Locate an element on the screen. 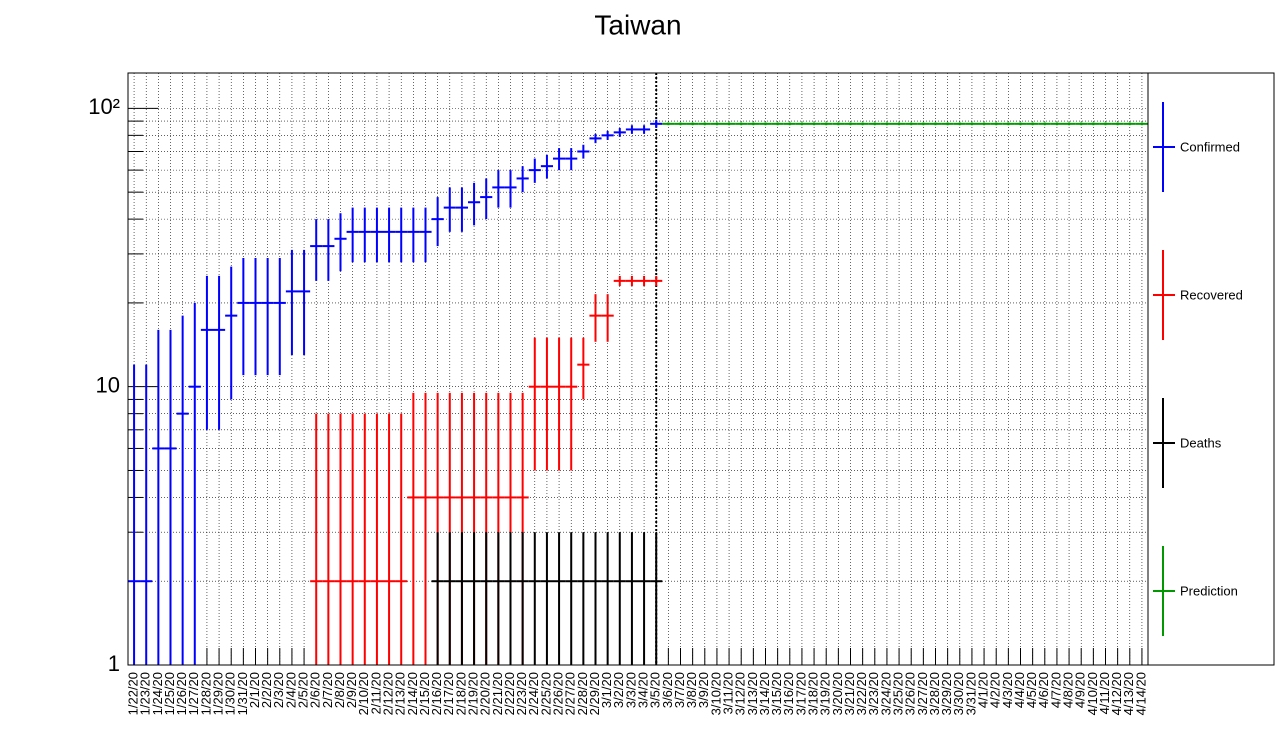  x-tick-label: 3/7/20 is located at coordinates (679, 690).